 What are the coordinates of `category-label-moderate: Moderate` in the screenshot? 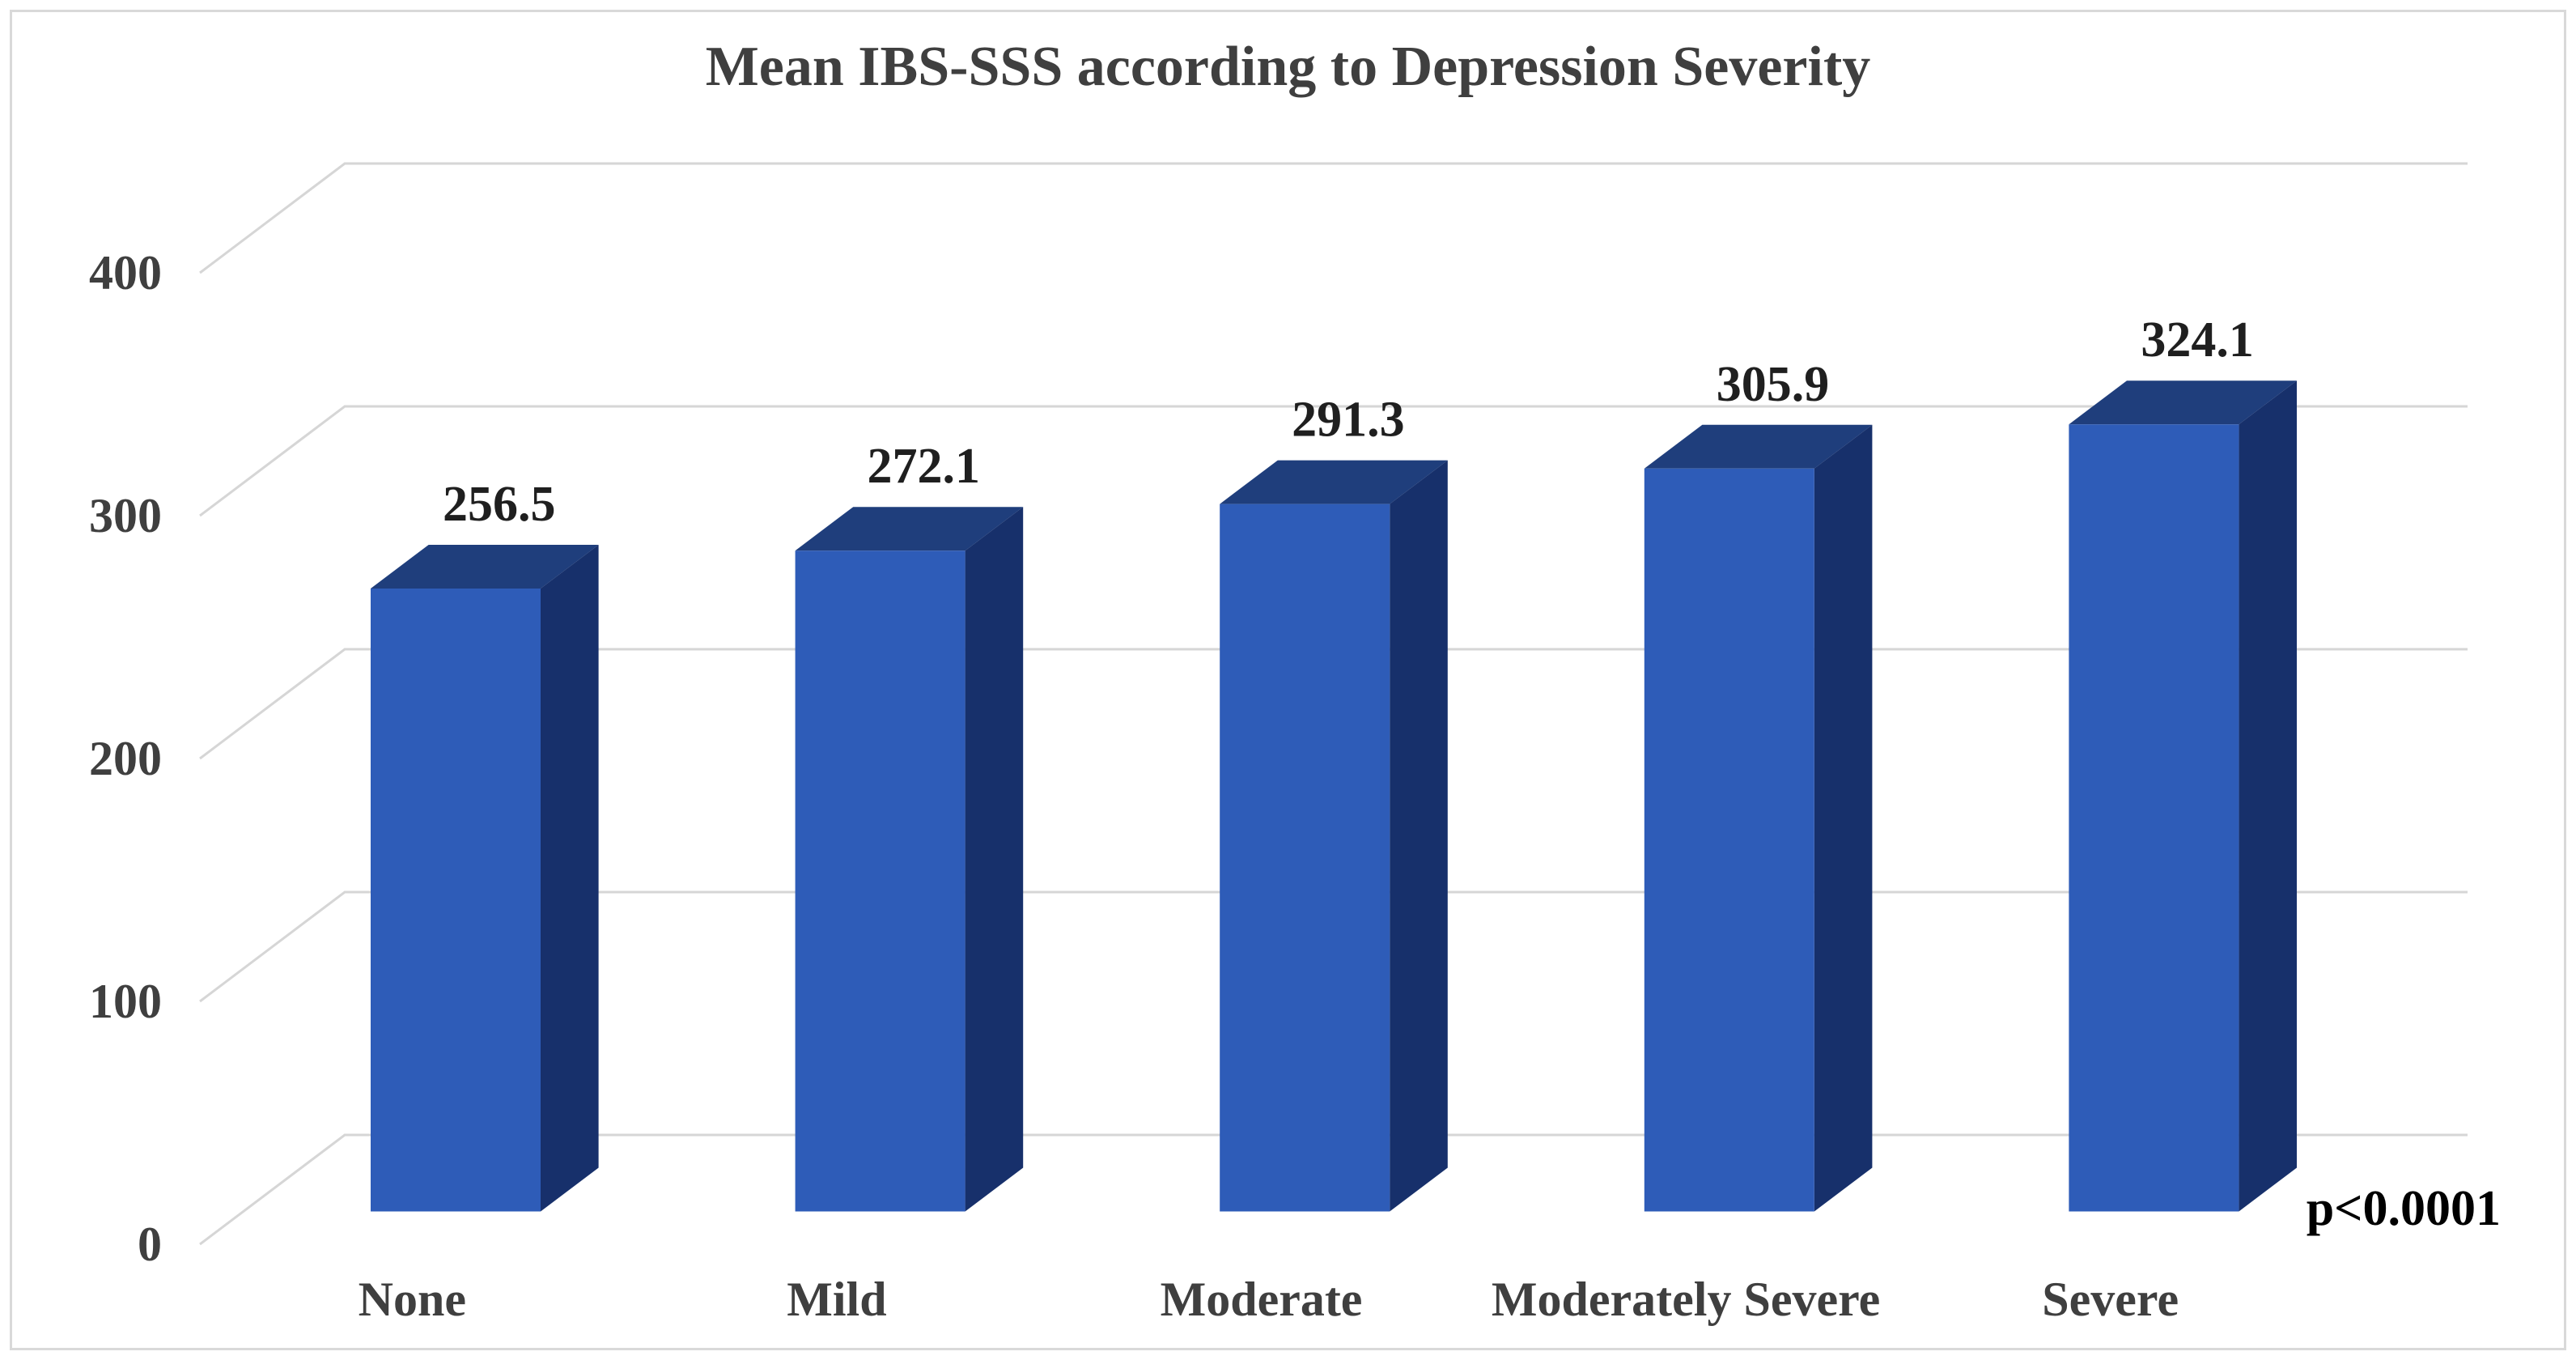 It's located at (1262, 1299).